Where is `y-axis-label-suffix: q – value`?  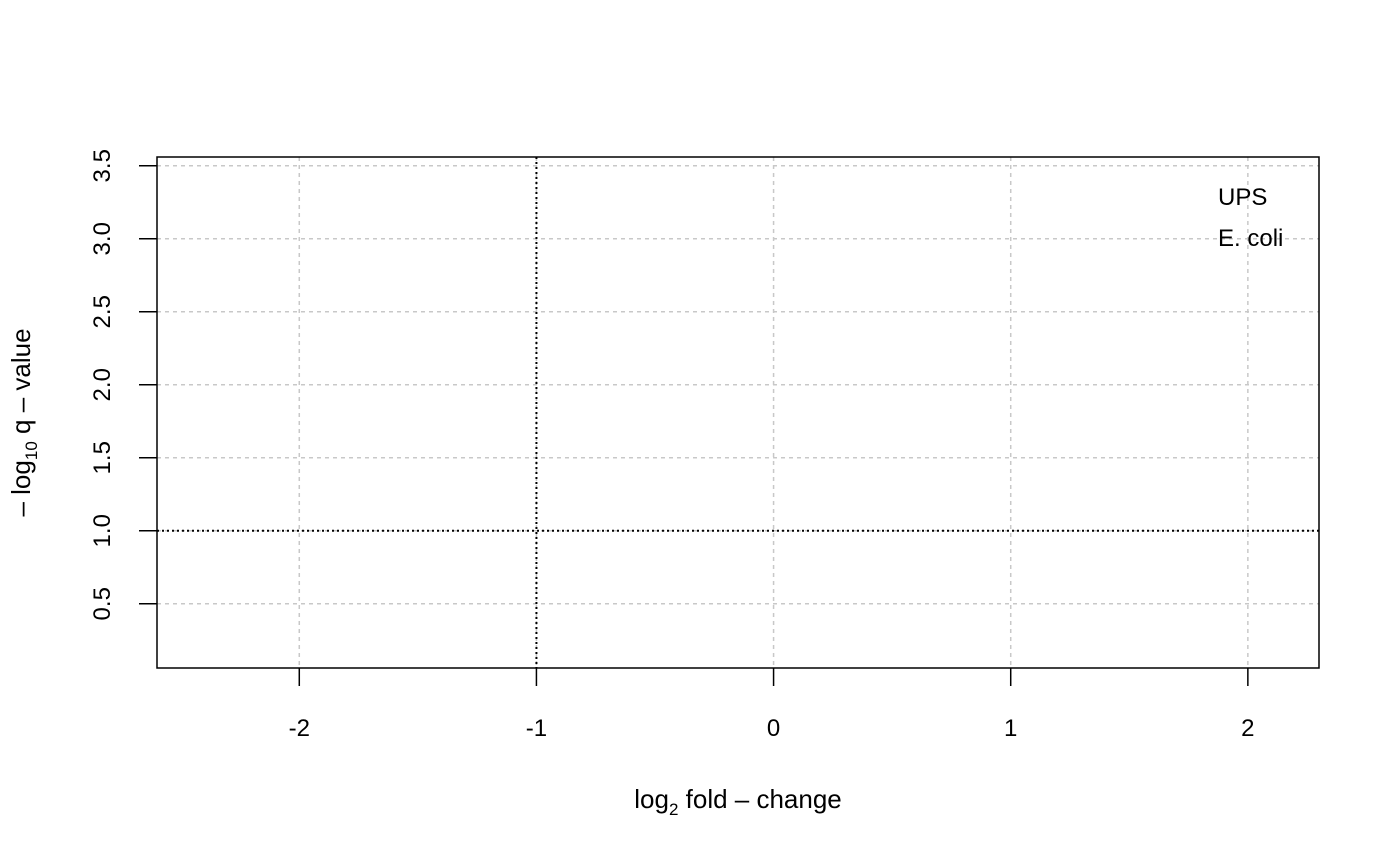
y-axis-label-suffix: q – value is located at coordinates (21, 384).